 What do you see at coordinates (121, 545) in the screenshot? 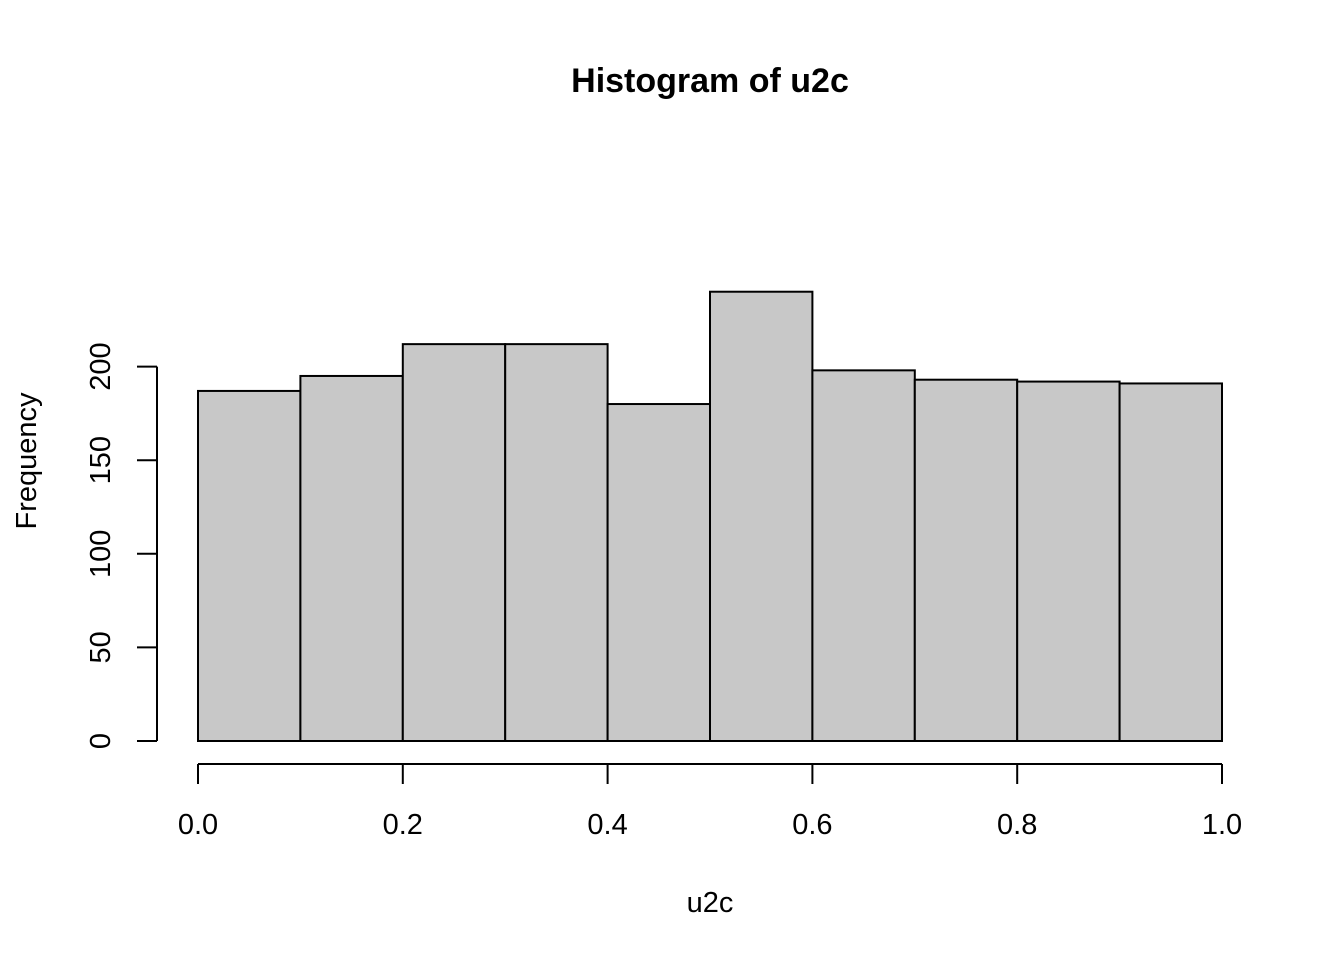
I see `y-axis: 0 50 100 150 200` at bounding box center [121, 545].